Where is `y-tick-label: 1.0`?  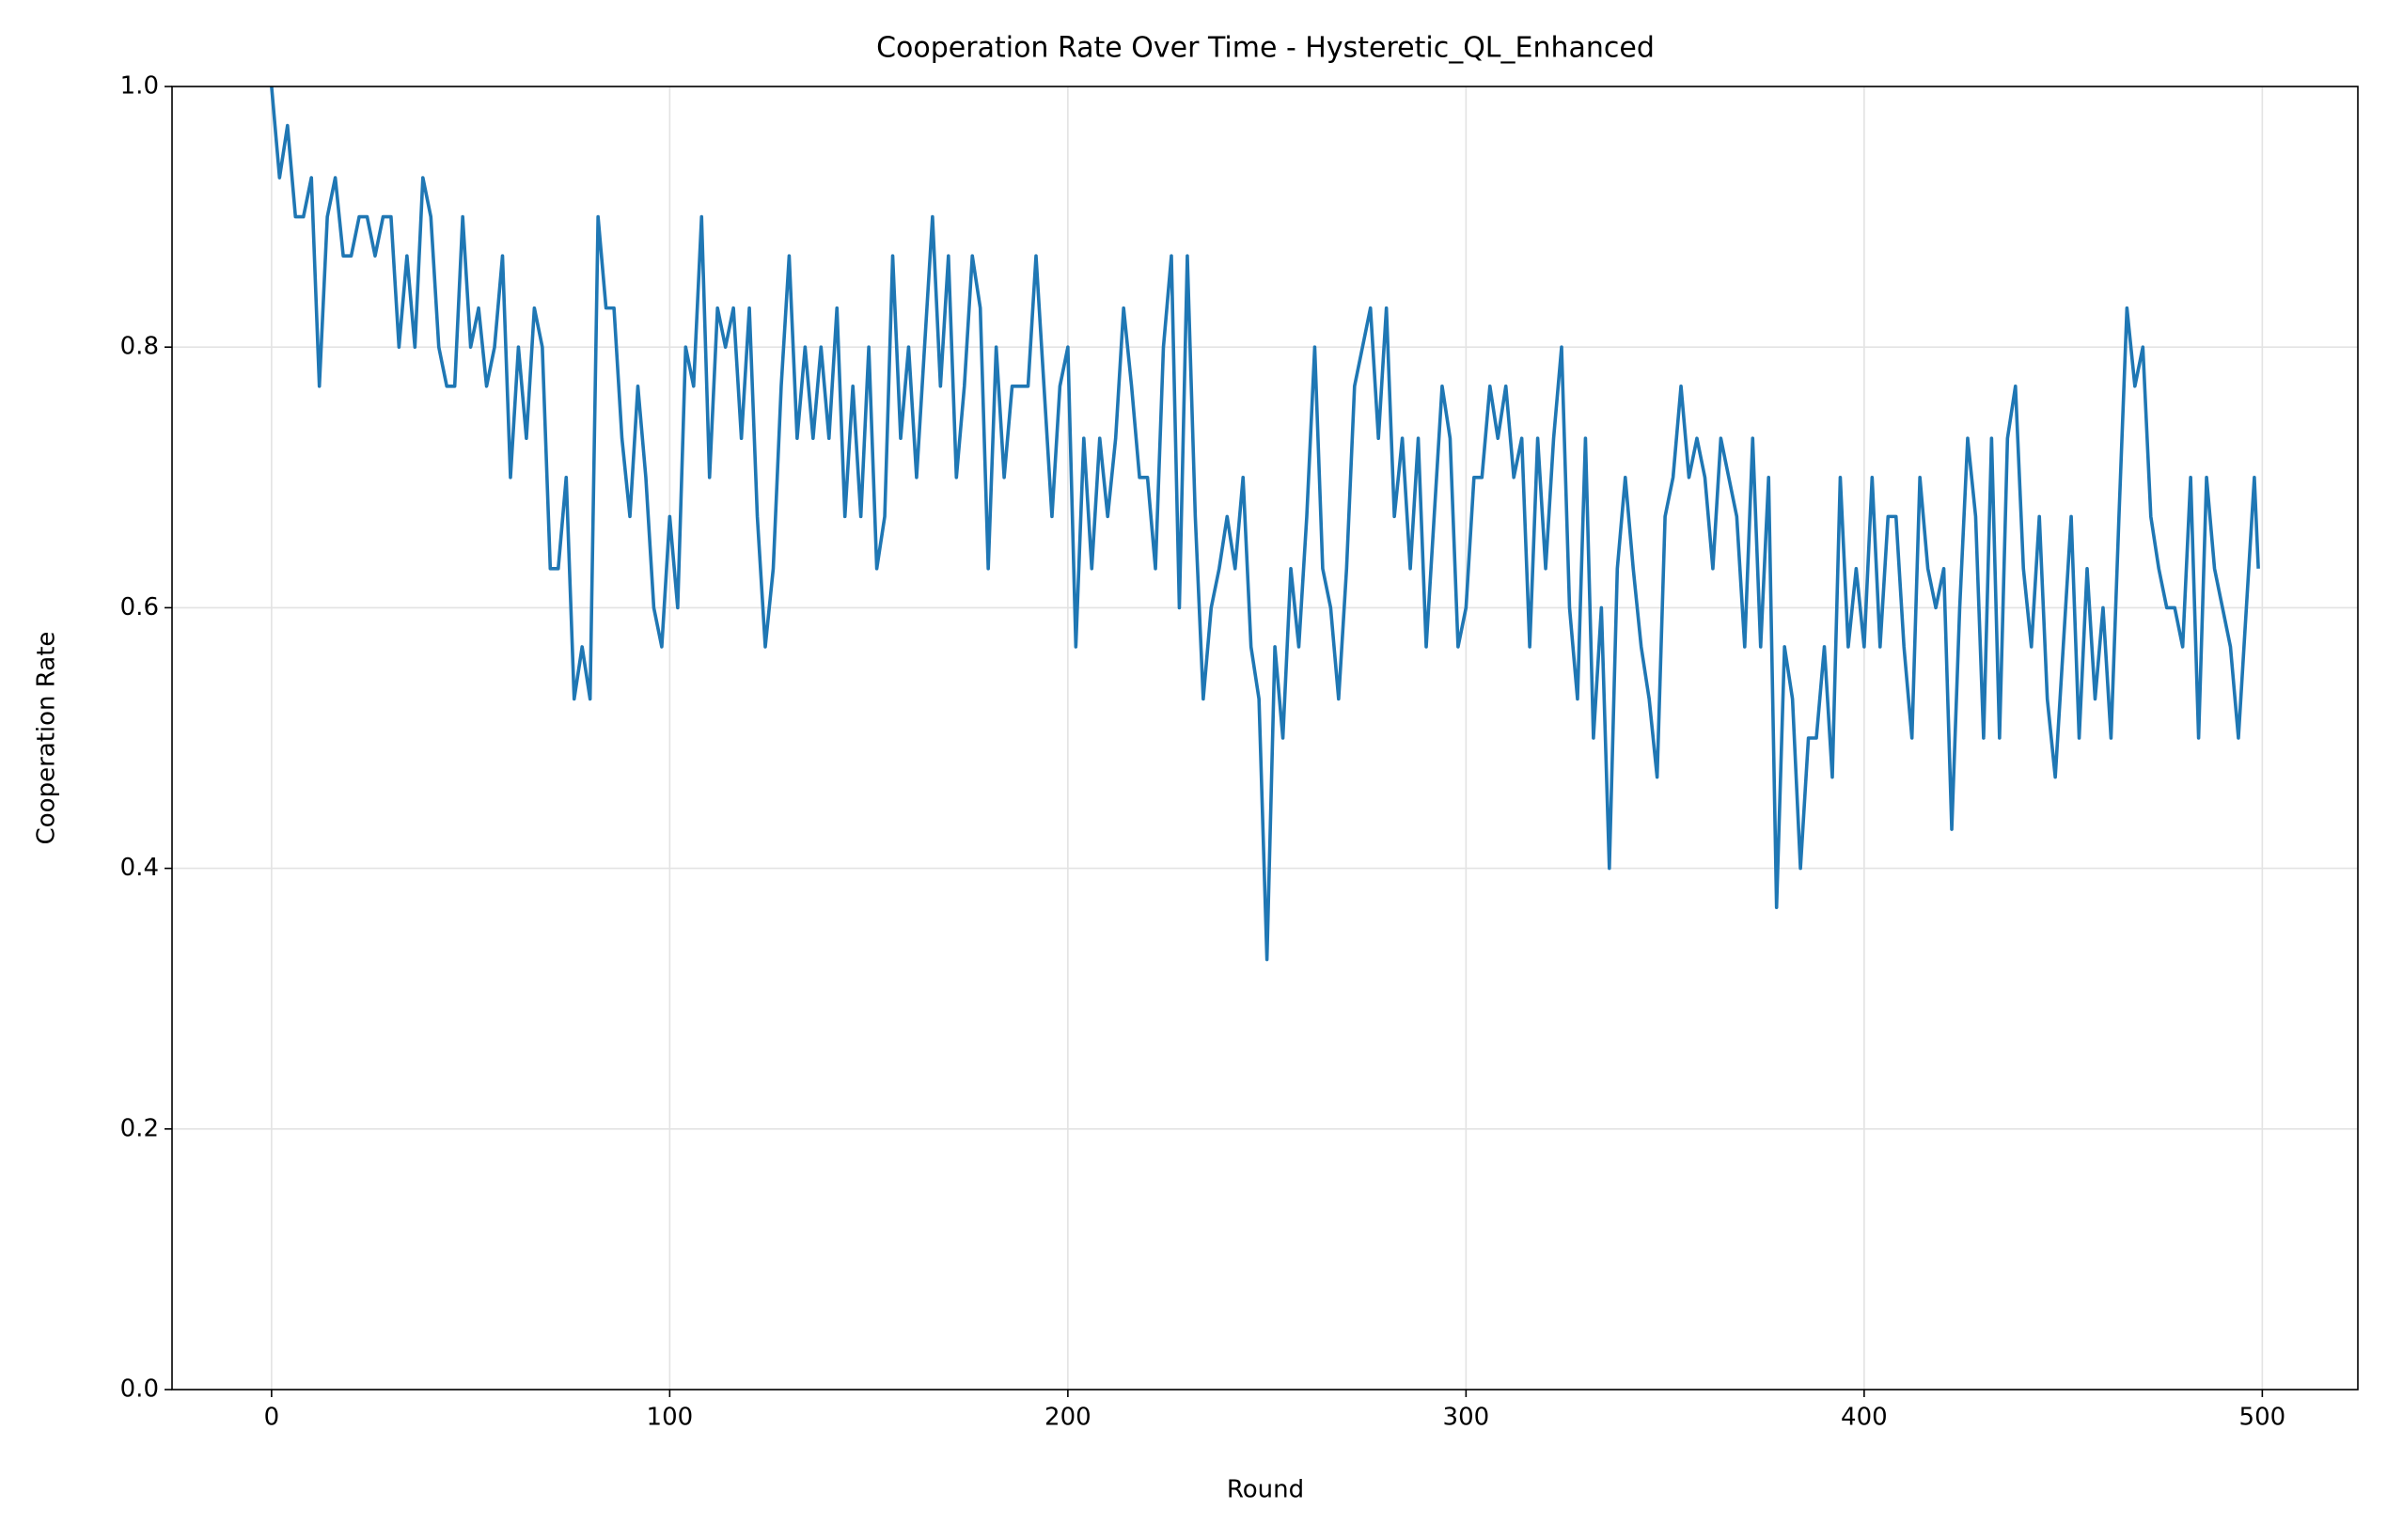
y-tick-label: 1.0 is located at coordinates (139, 87).